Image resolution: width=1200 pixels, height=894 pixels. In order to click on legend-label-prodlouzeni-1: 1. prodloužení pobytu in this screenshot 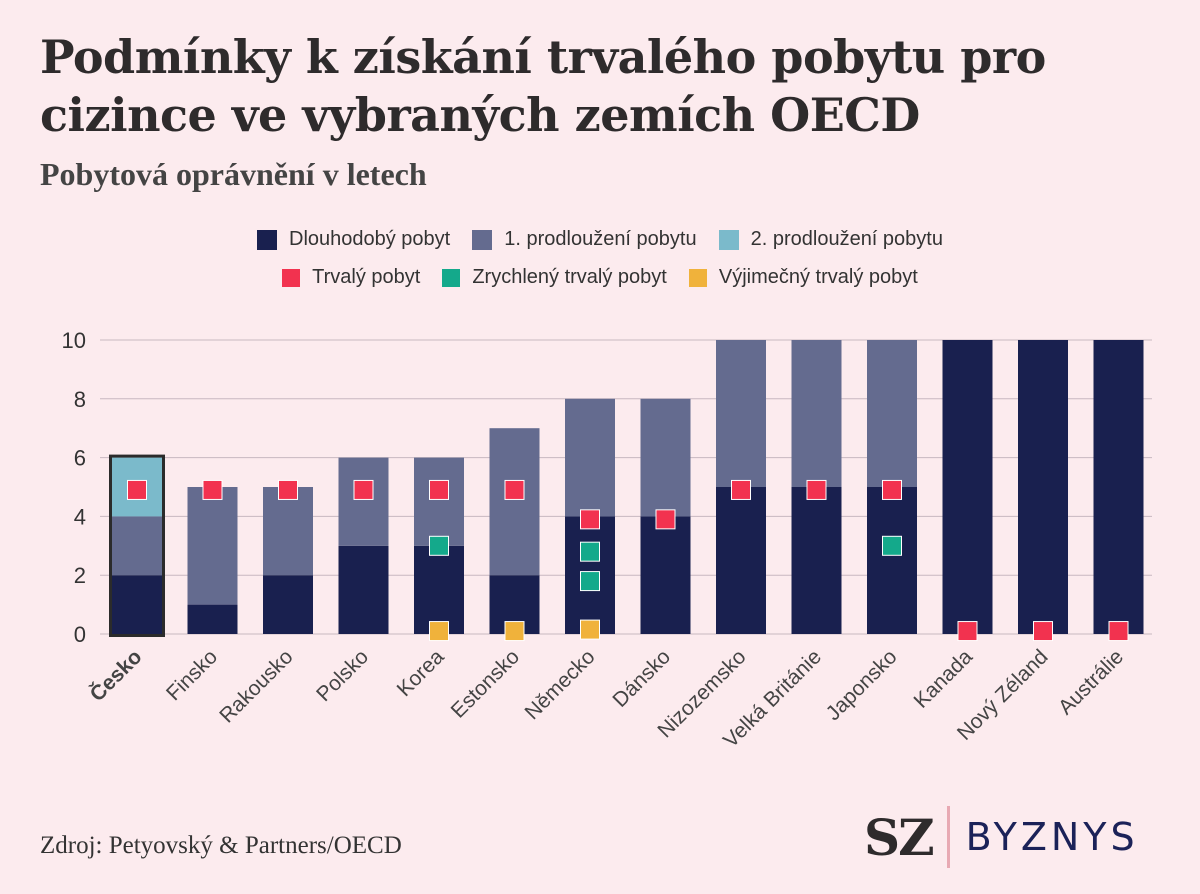, I will do `click(600, 239)`.